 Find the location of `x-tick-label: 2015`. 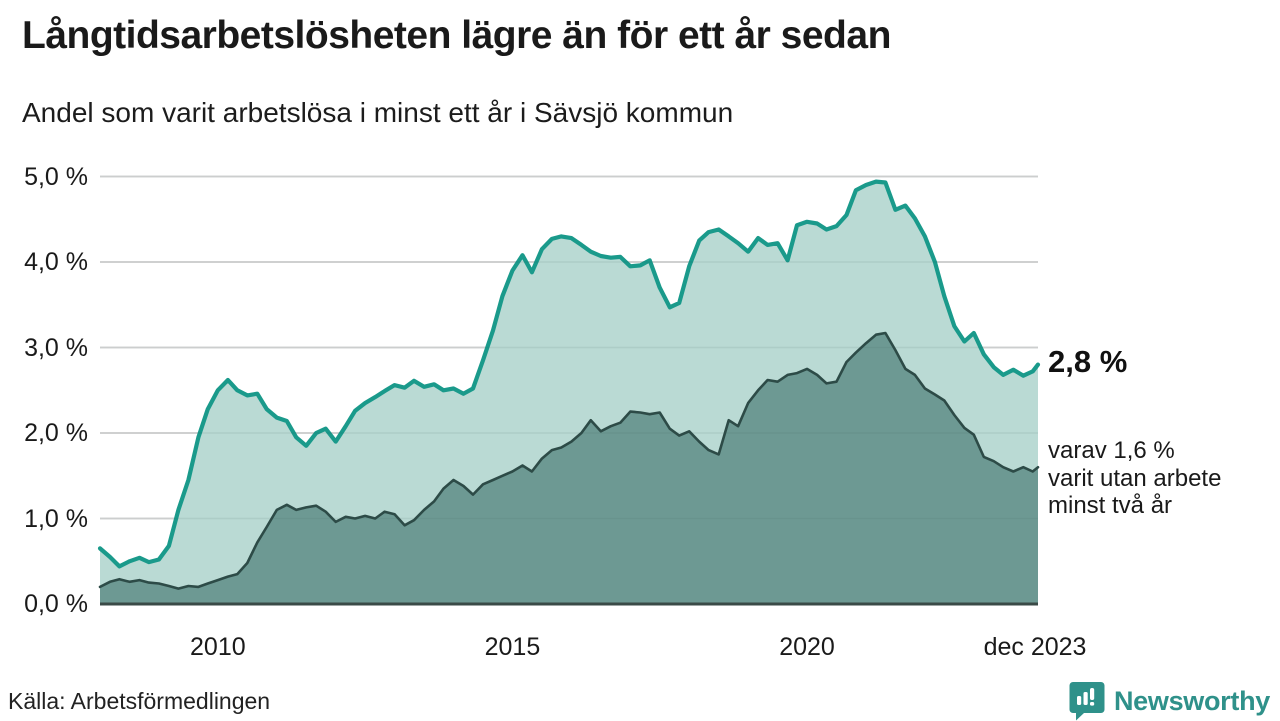

x-tick-label: 2015 is located at coordinates (512, 647).